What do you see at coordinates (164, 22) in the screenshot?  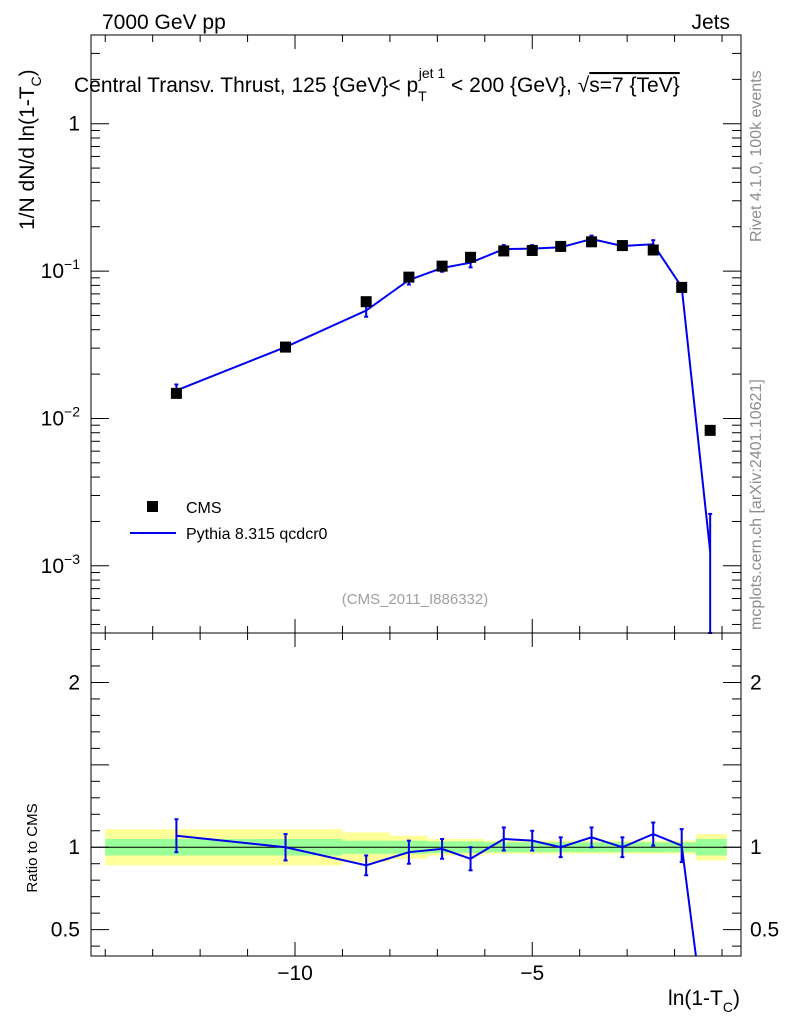 I see `header-left: 7000 GeV pp` at bounding box center [164, 22].